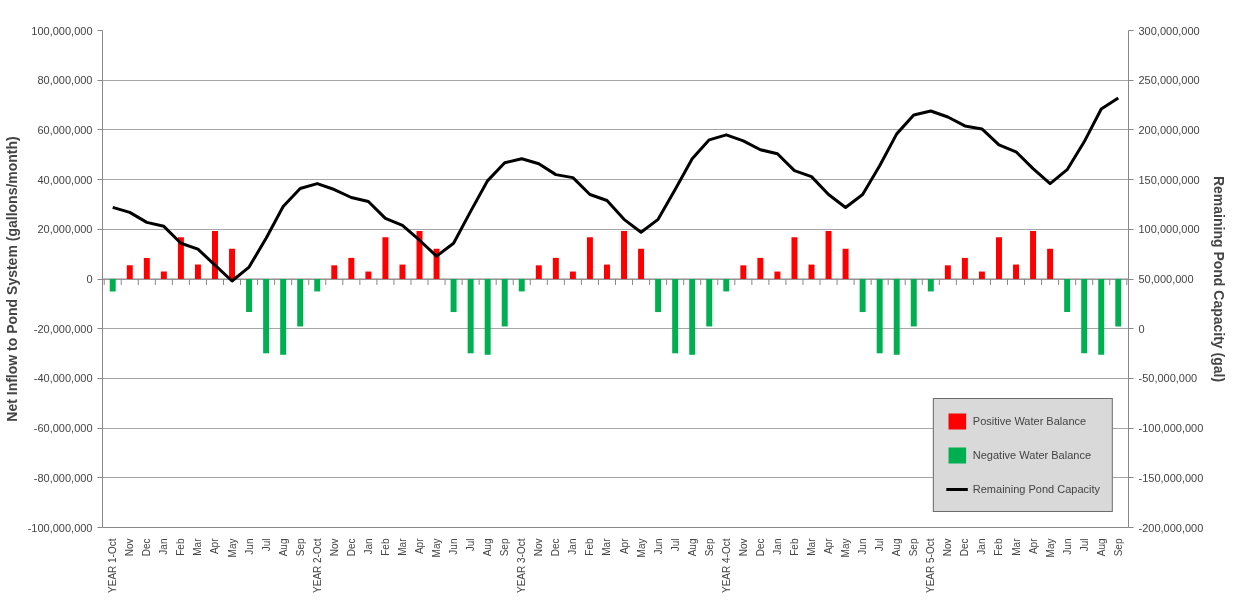  I want to click on y-tick-label: -80,000,000, so click(63, 477).